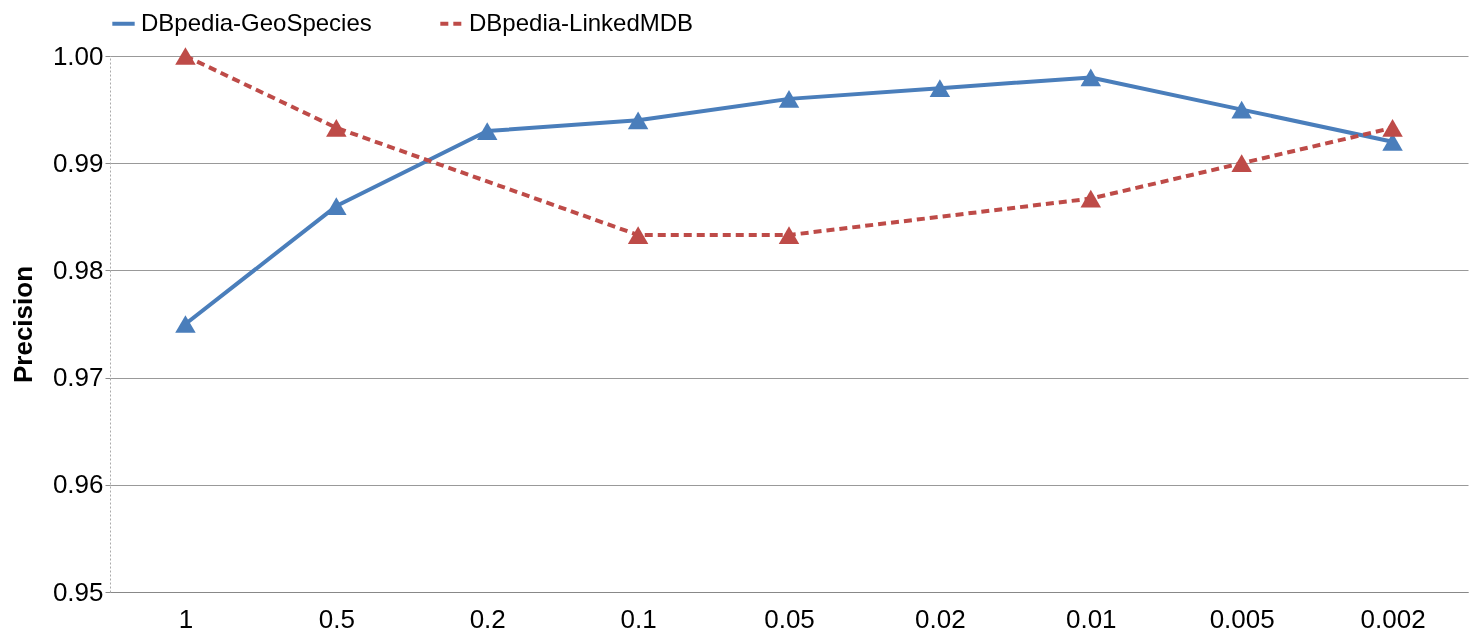 Image resolution: width=1478 pixels, height=642 pixels. What do you see at coordinates (940, 618) in the screenshot?
I see `x-tick-label: 0.02` at bounding box center [940, 618].